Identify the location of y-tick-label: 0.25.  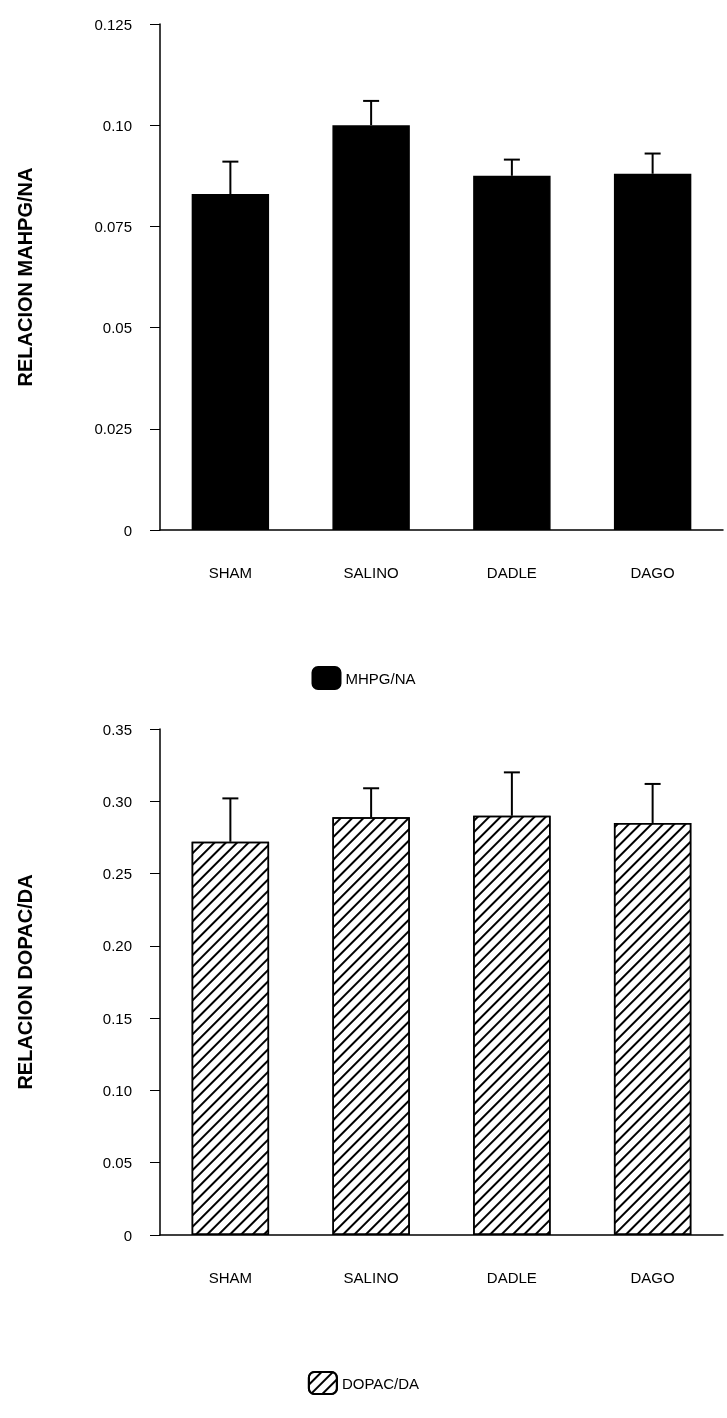
(117, 874).